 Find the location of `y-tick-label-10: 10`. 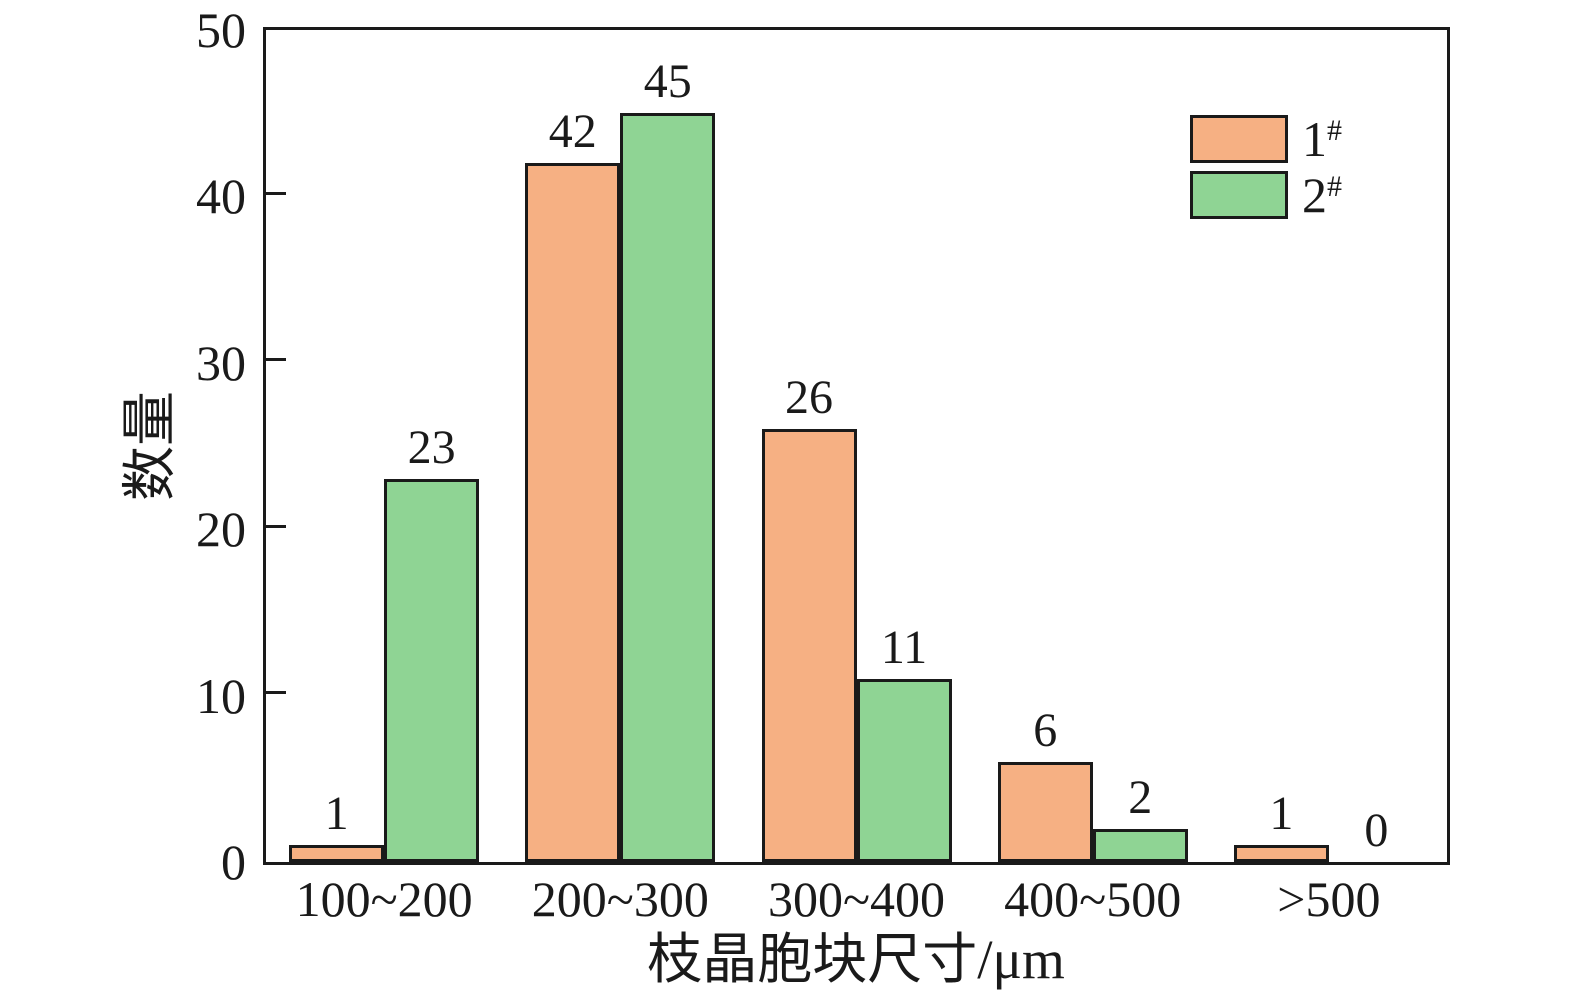

y-tick-label-10: 10 is located at coordinates (221, 695).